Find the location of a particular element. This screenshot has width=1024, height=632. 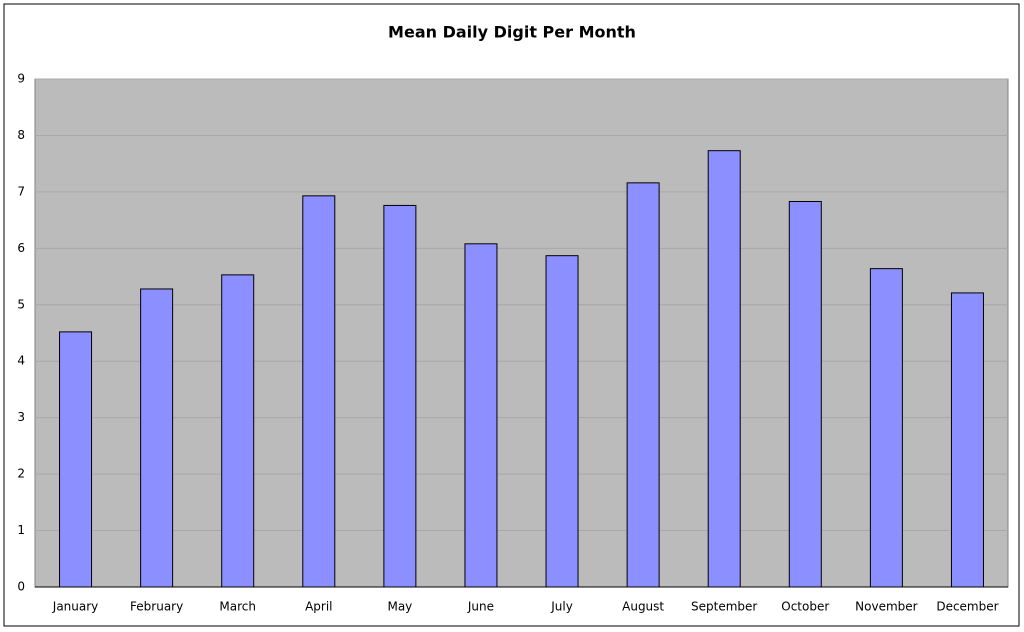

x-tick-label: October is located at coordinates (805, 607).